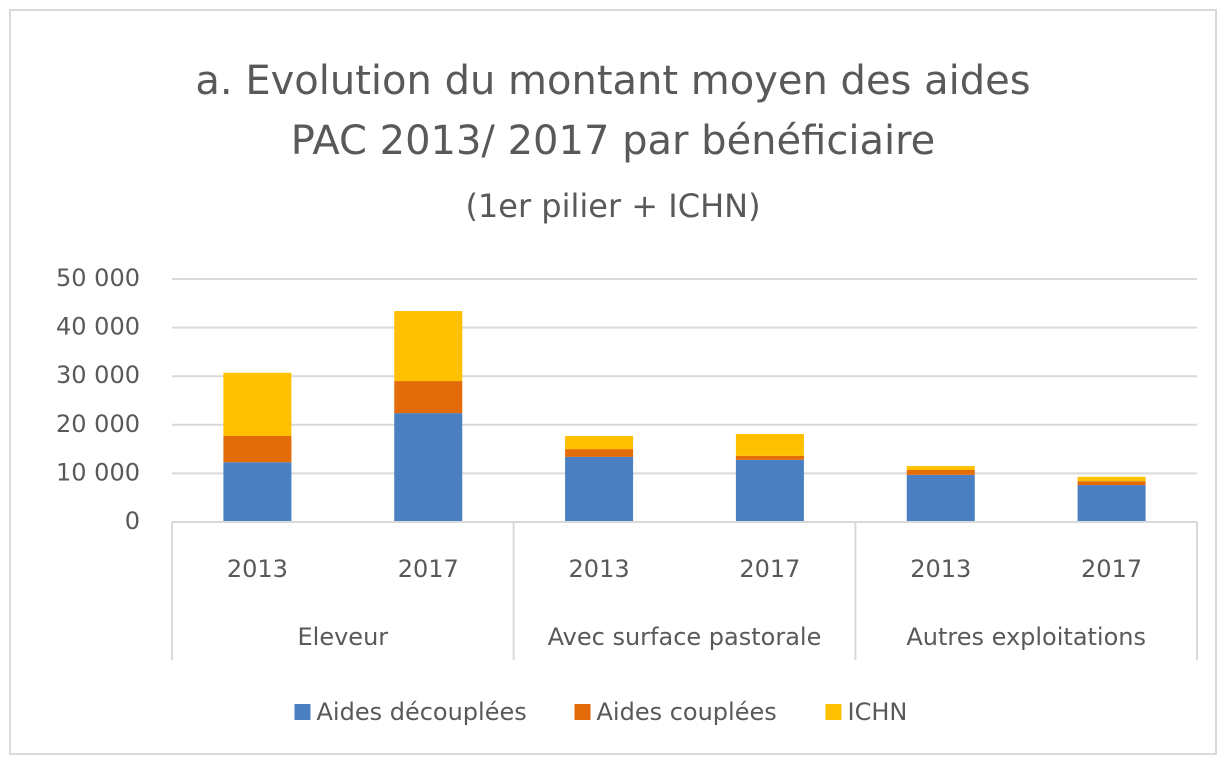 The width and height of the screenshot is (1226, 764). Describe the element at coordinates (343, 637) in the screenshot. I see `group-label: Eleveur` at that location.